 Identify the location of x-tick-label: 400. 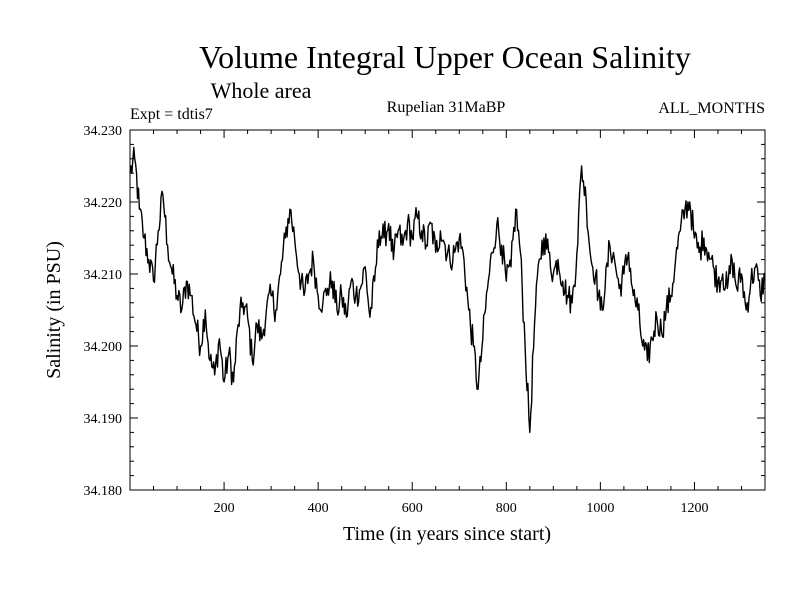
(318, 508).